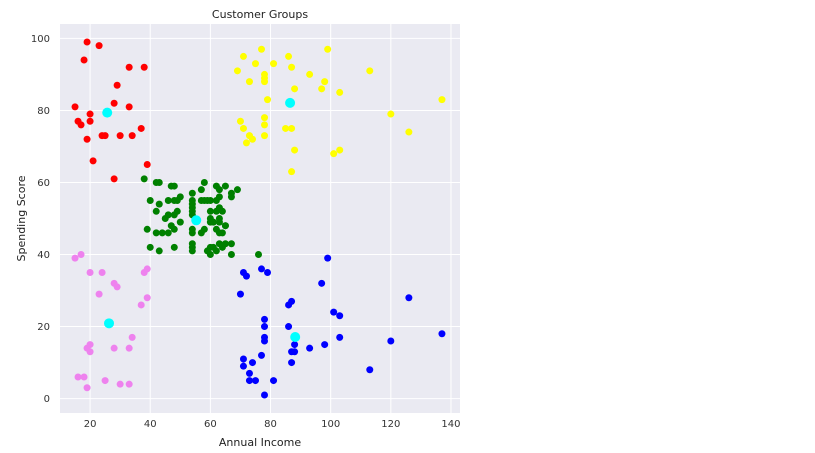 This screenshot has width=815, height=453. I want to click on y-tick-label: 80, so click(43, 111).